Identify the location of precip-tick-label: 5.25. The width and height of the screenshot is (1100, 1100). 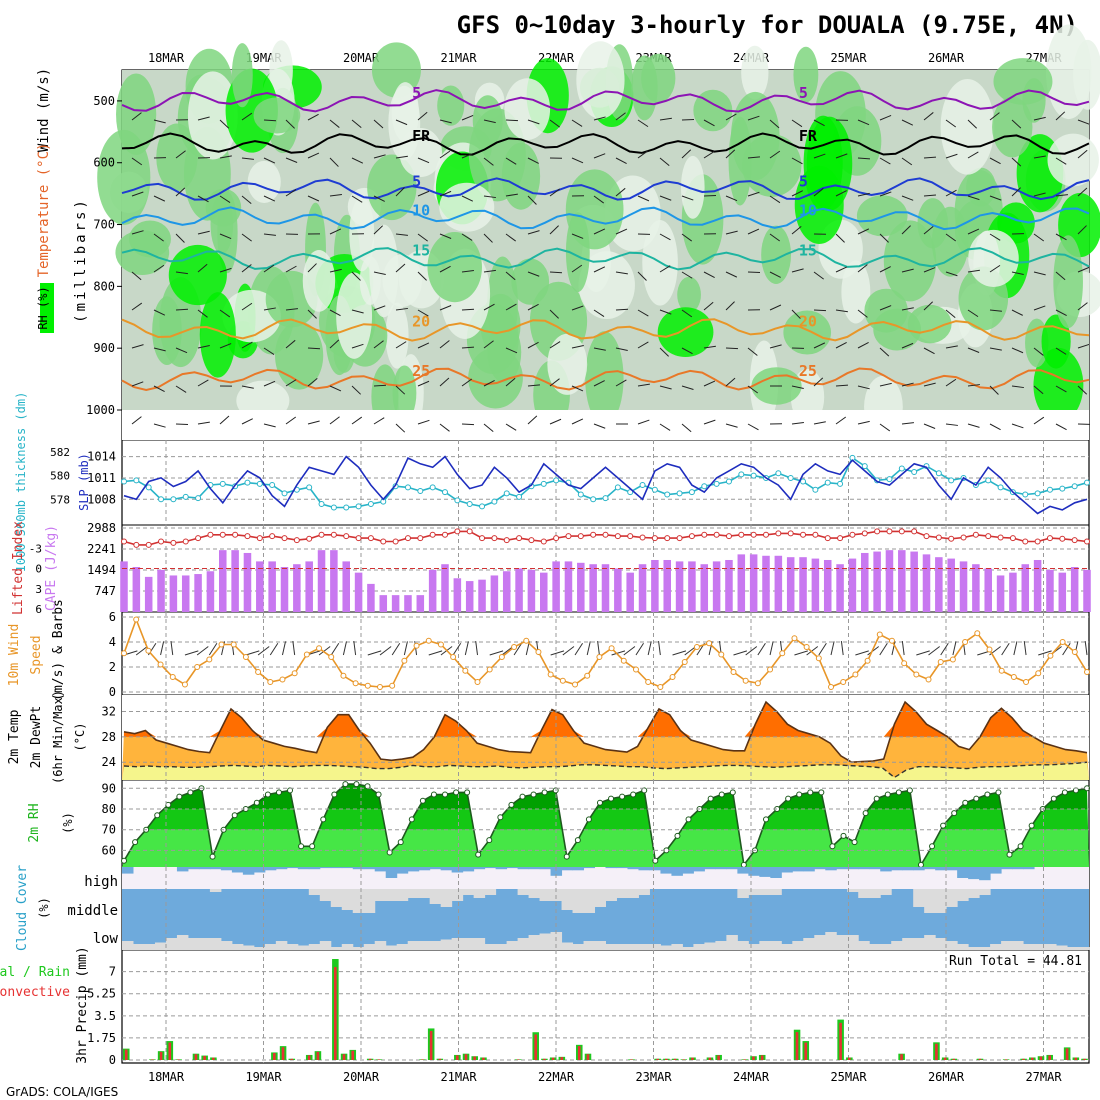
(101, 994).